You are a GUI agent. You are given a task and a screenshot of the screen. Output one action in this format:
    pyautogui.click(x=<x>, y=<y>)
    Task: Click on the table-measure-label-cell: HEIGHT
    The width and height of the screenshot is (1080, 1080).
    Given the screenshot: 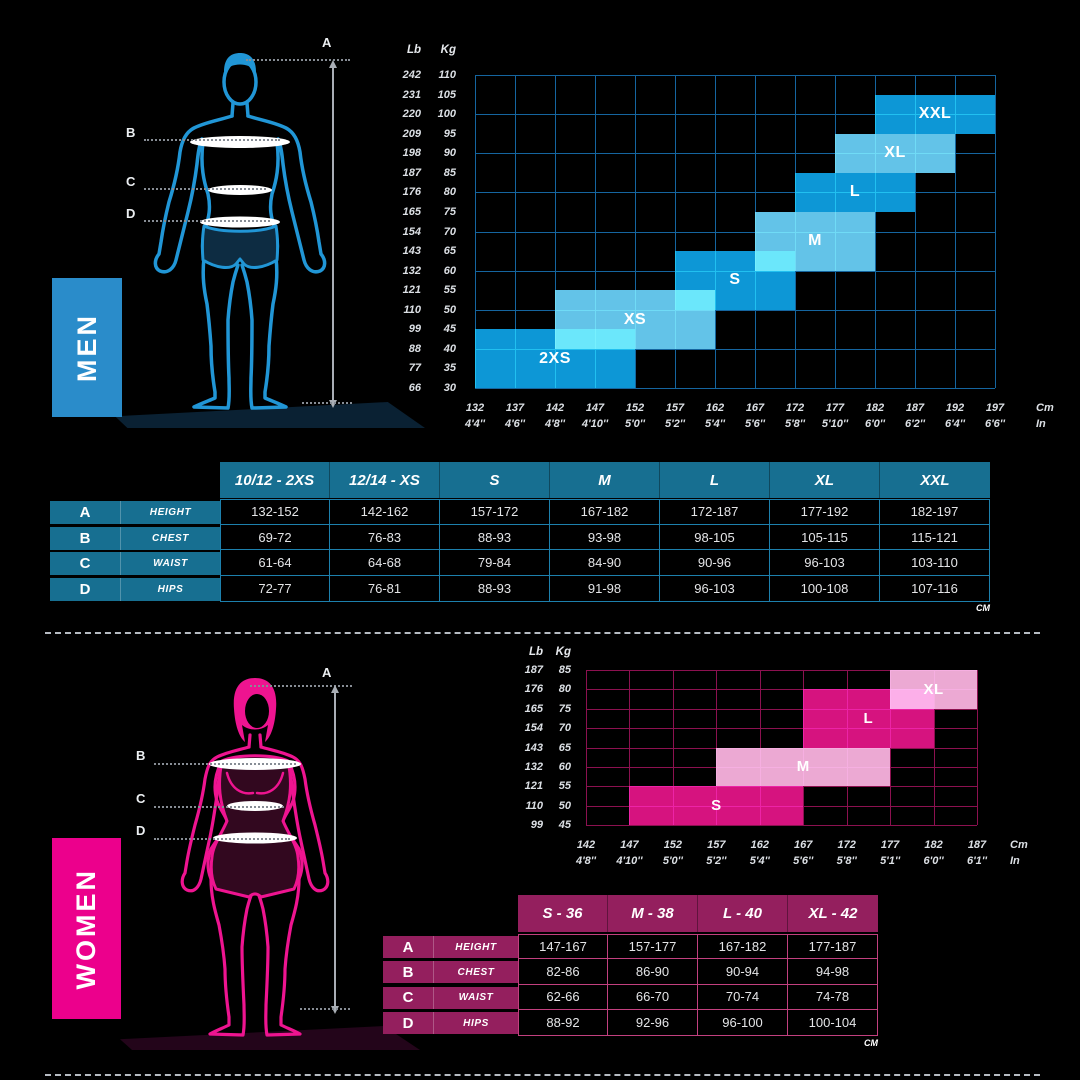 What is the action you would take?
    pyautogui.click(x=170, y=512)
    